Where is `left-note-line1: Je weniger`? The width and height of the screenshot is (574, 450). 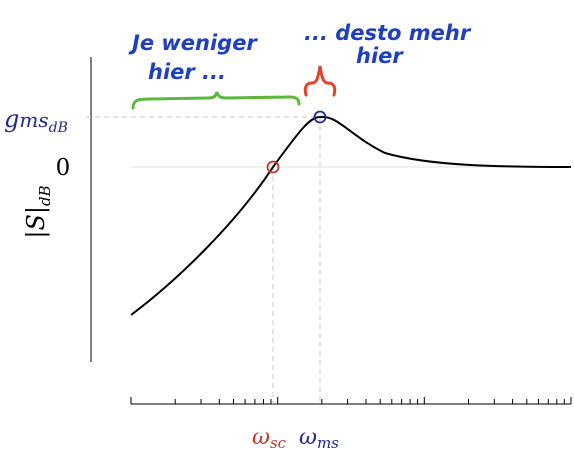
left-note-line1: Je weniger is located at coordinates (193, 43).